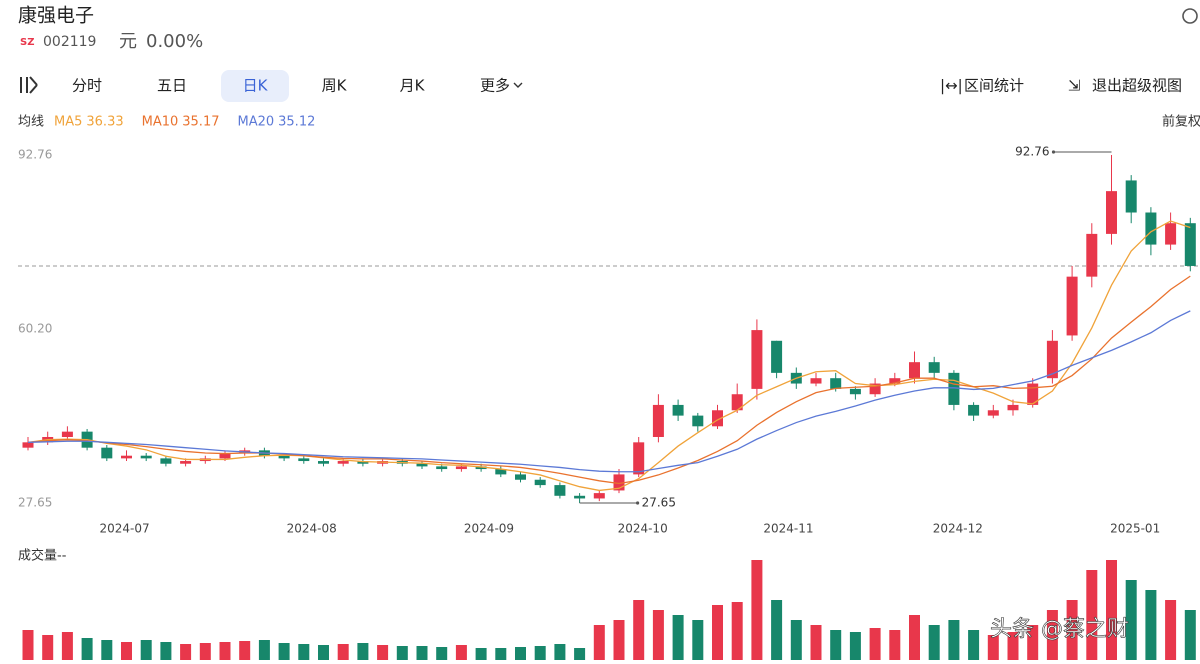  I want to click on tab: 周K, so click(335, 86).